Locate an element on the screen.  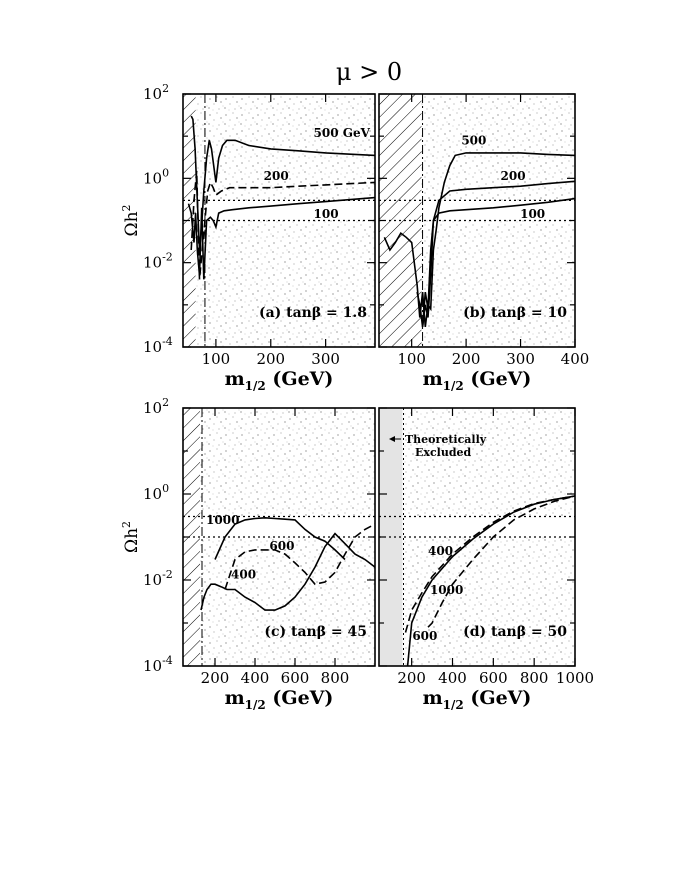
figure-title: μ > 0 is located at coordinates (369, 72).